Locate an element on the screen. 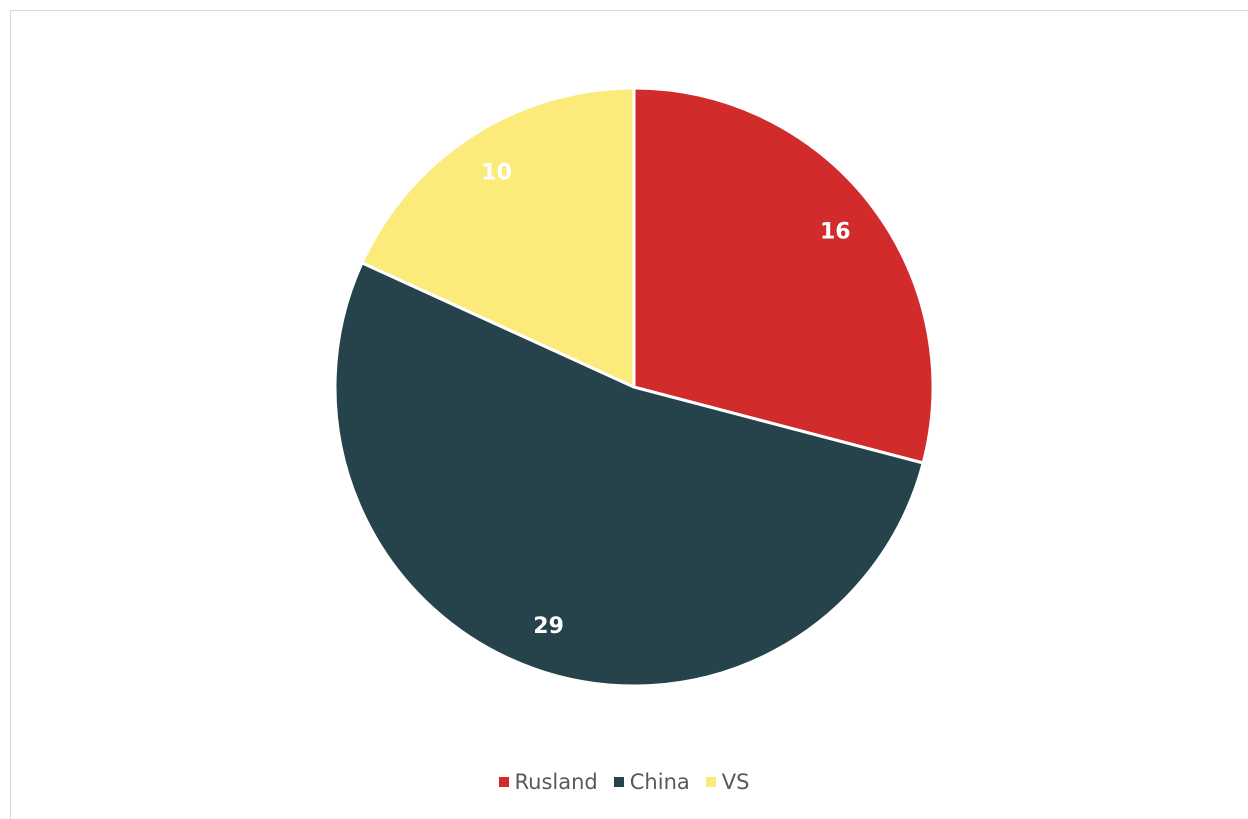 This screenshot has width=1248, height=819. legend-item-vs: VS is located at coordinates (727, 782).